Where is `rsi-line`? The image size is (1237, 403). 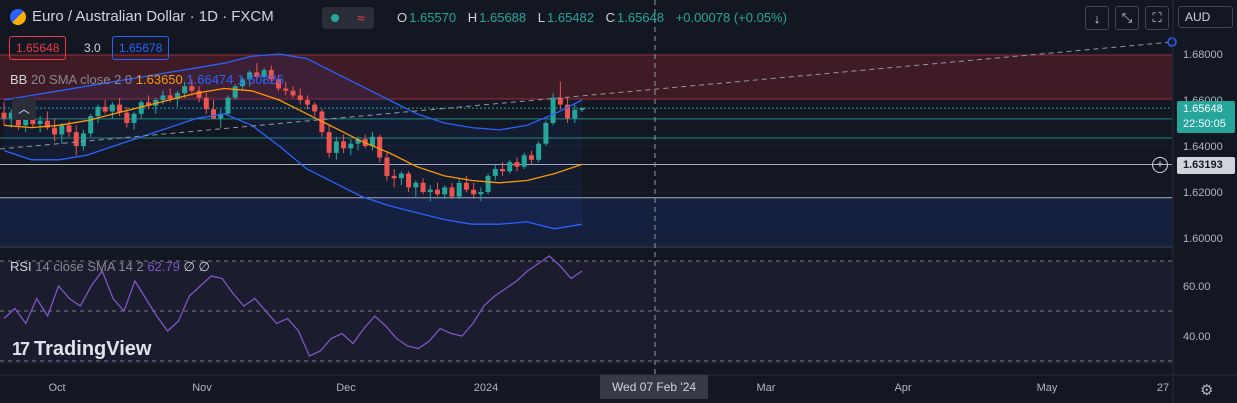
rsi-line is located at coordinates (293, 306).